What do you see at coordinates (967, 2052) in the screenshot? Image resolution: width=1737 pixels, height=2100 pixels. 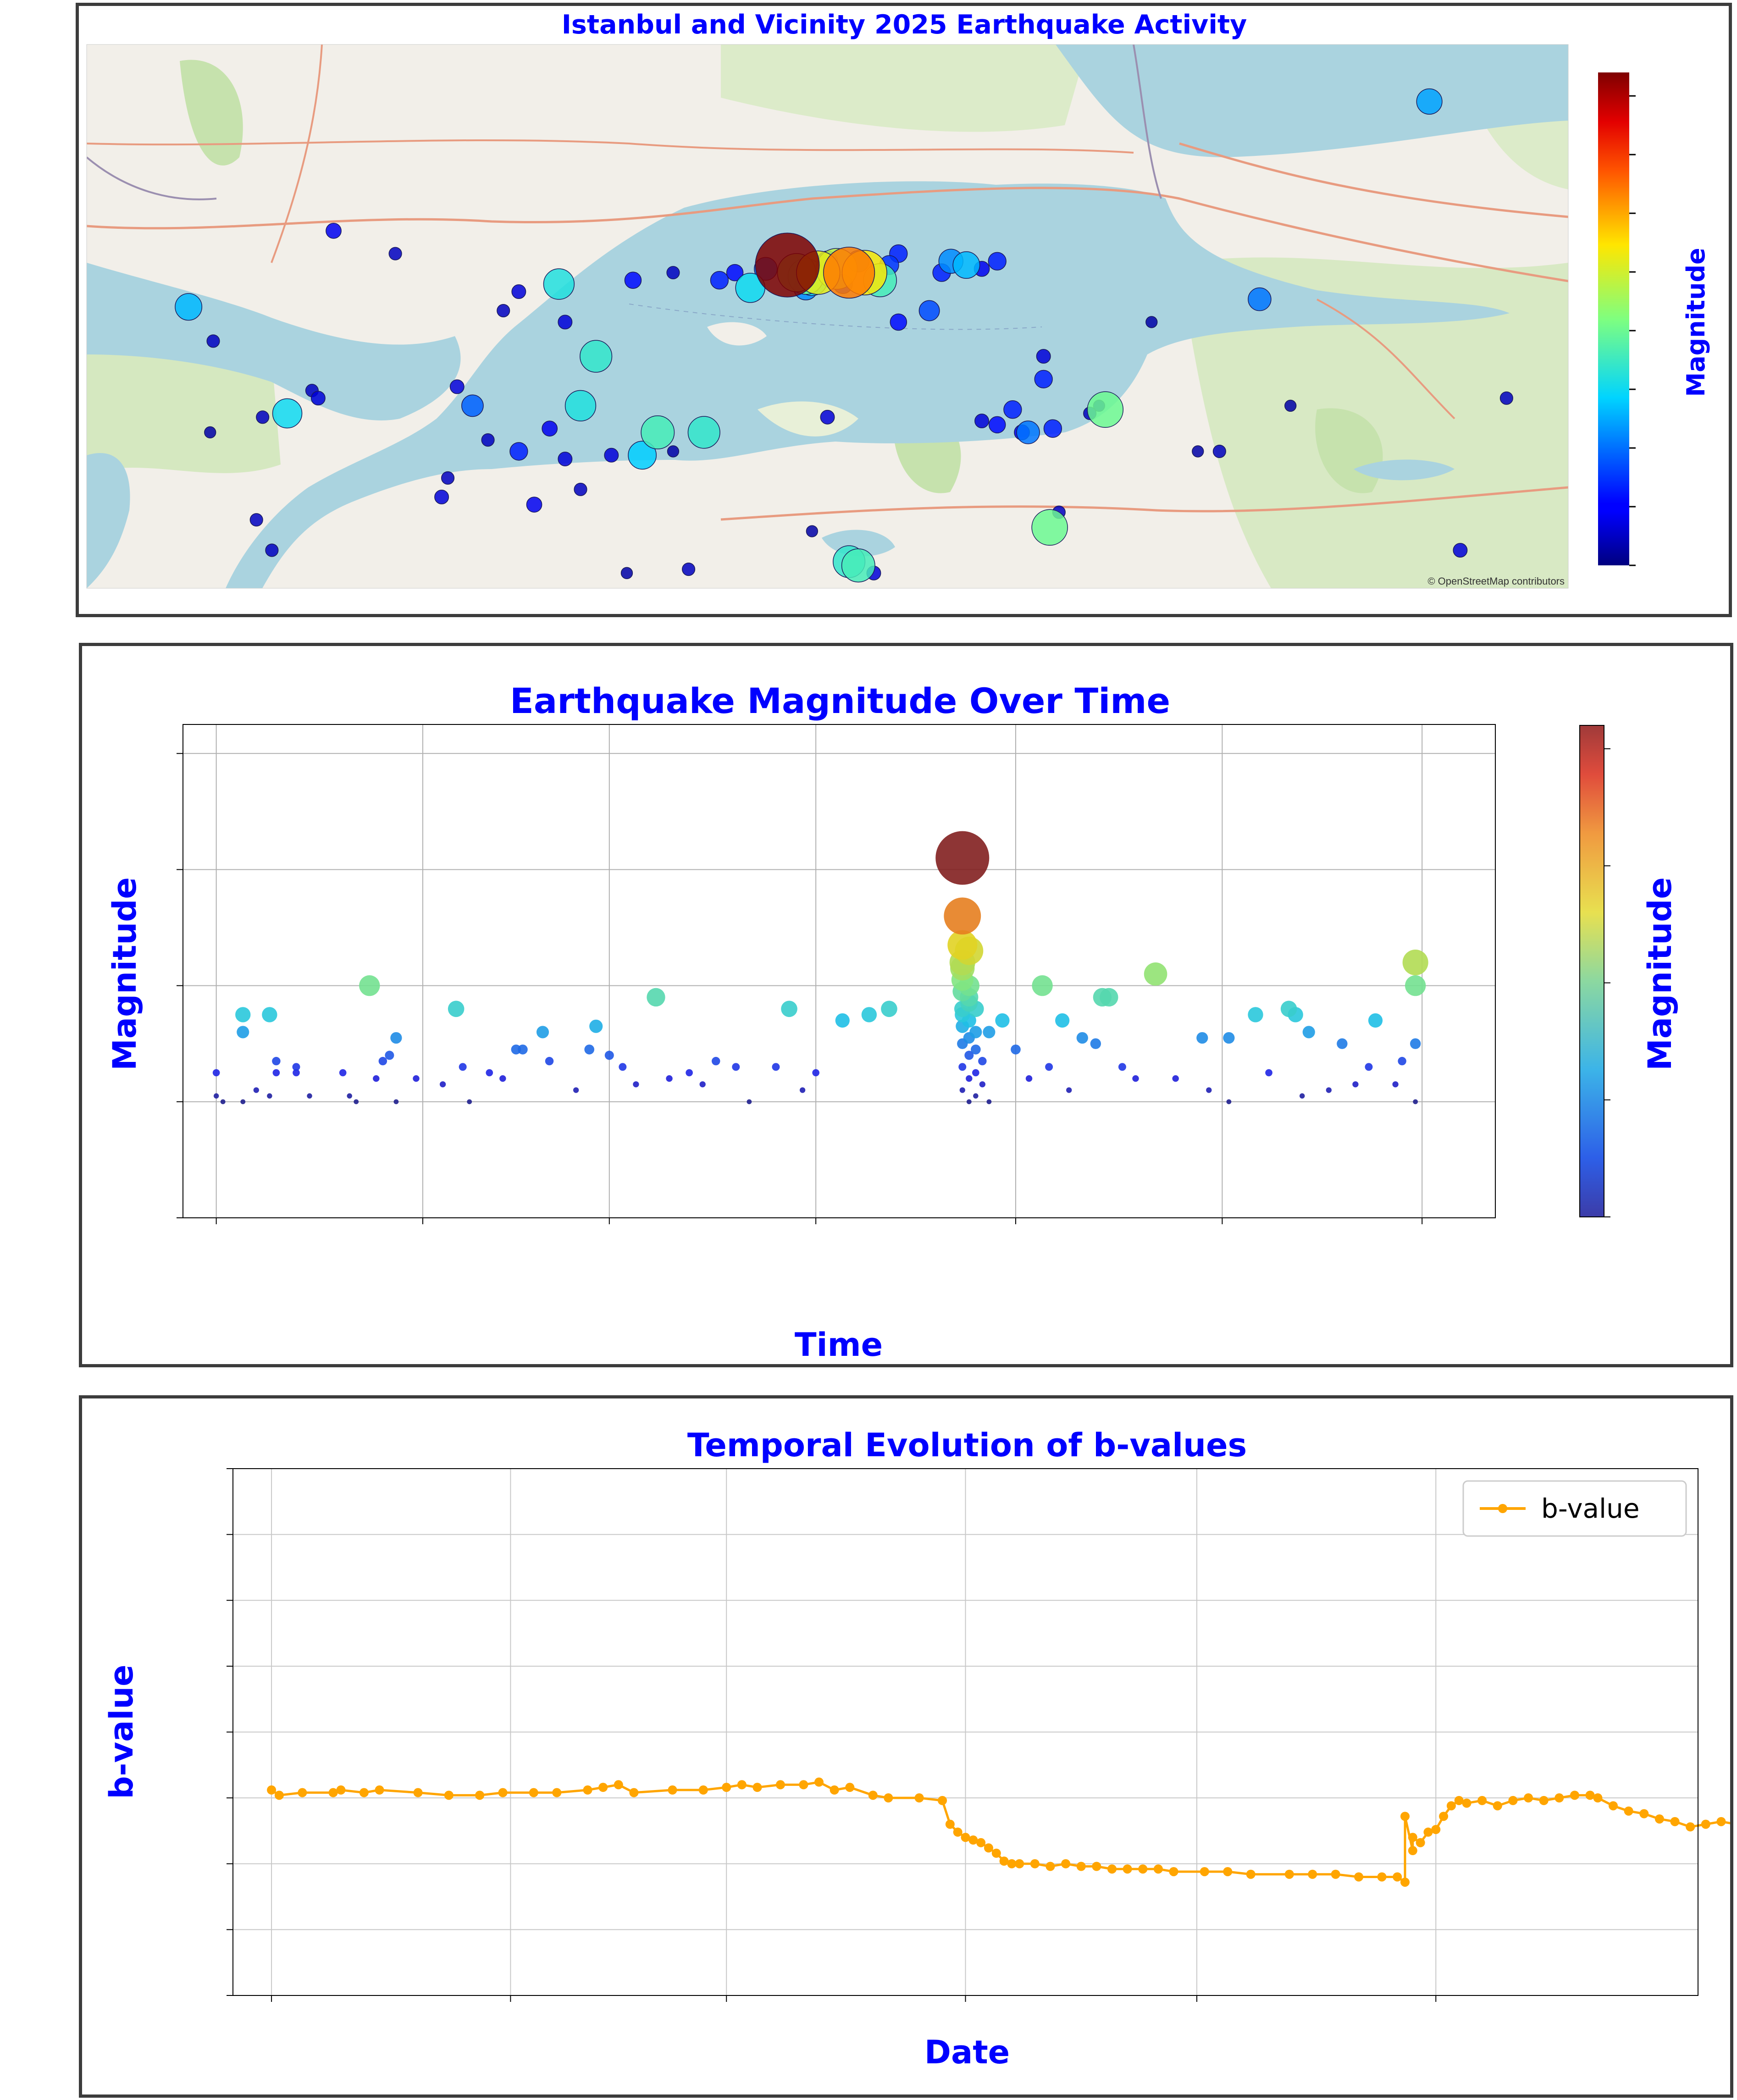 I see `b-xlabel: Date` at bounding box center [967, 2052].